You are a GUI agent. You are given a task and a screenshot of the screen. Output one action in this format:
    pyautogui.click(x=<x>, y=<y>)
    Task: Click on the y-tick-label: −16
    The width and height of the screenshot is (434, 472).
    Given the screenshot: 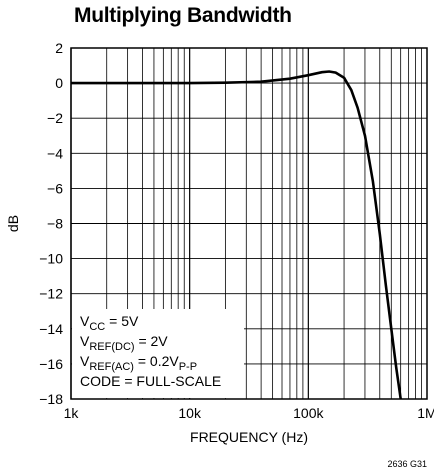 What is the action you would take?
    pyautogui.click(x=51, y=364)
    